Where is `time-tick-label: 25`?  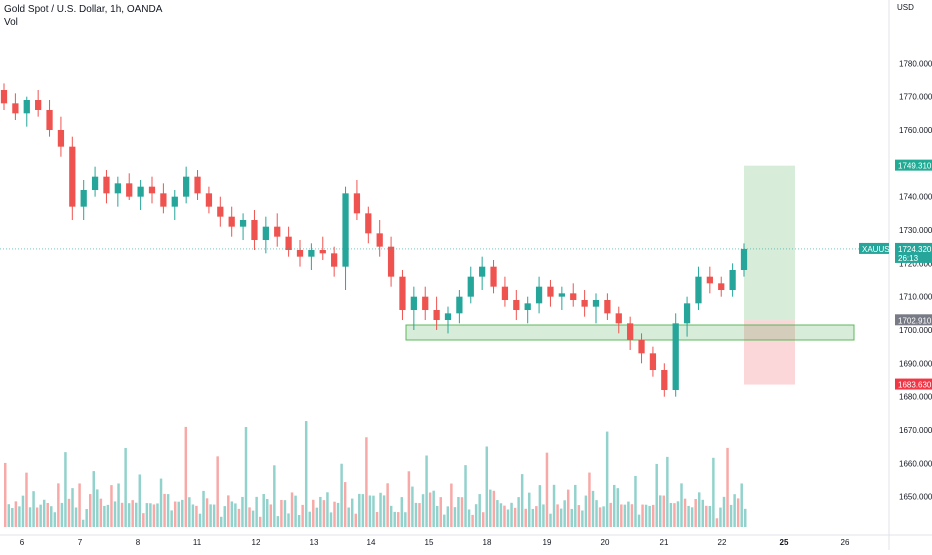
time-tick-label: 25 is located at coordinates (784, 542).